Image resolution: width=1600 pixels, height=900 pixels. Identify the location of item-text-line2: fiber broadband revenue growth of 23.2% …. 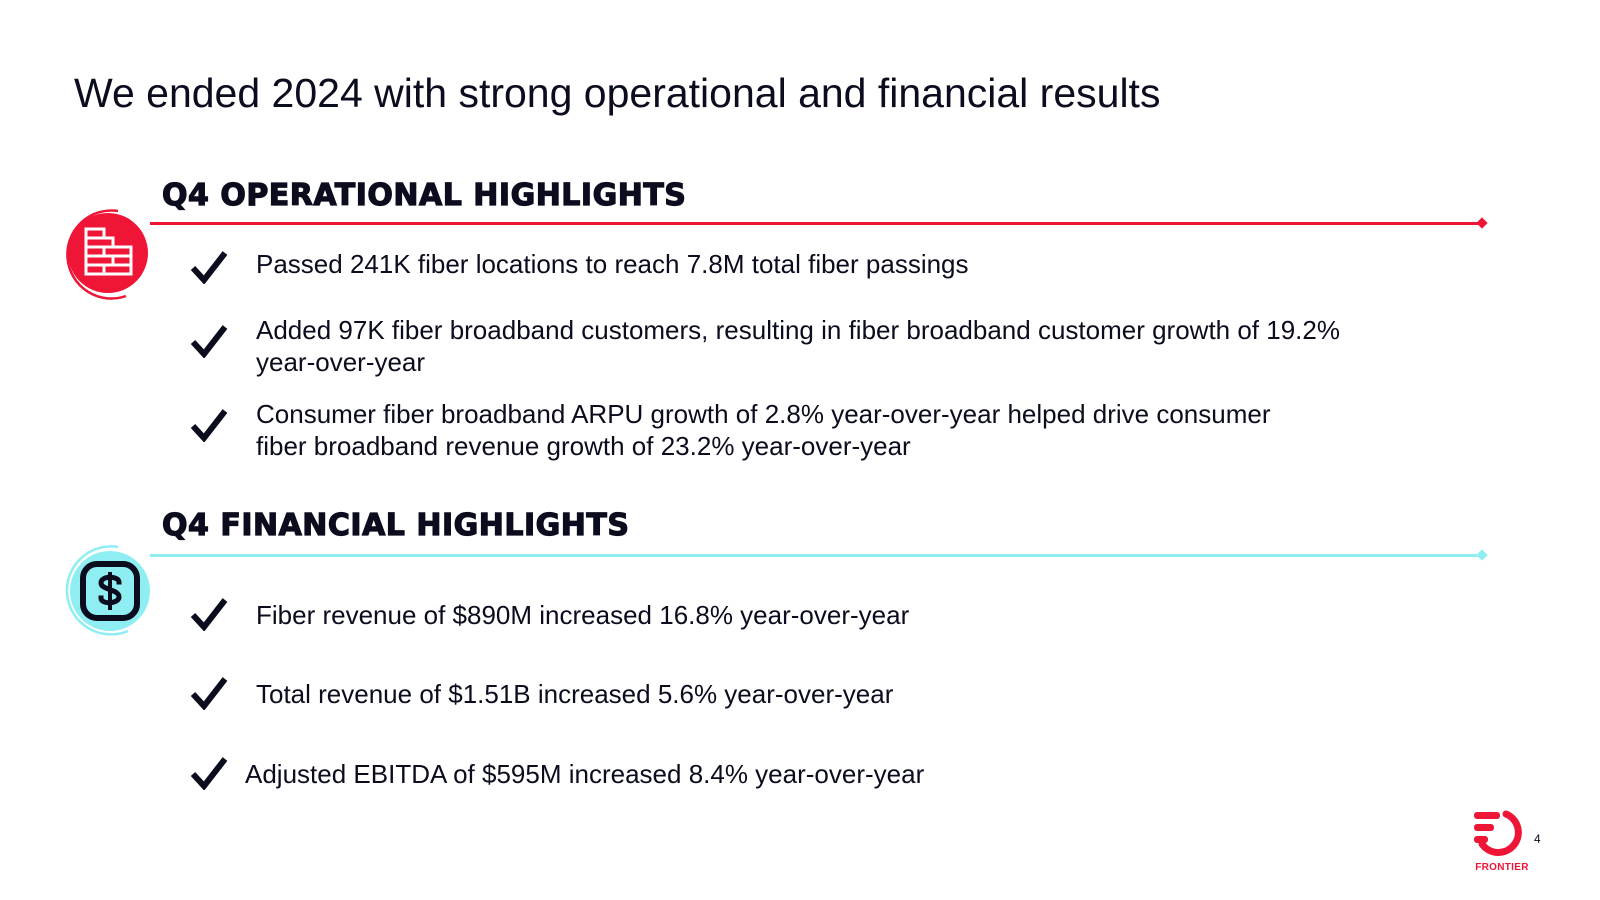
(583, 446).